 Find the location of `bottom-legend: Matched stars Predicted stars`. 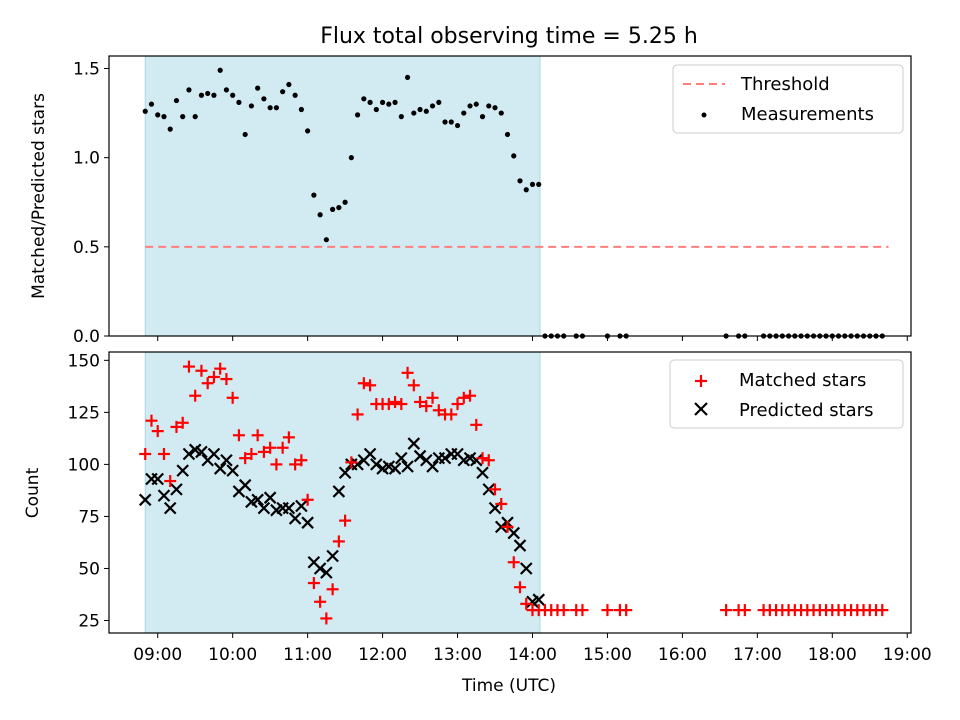

bottom-legend: Matched stars Predicted stars is located at coordinates (786, 394).